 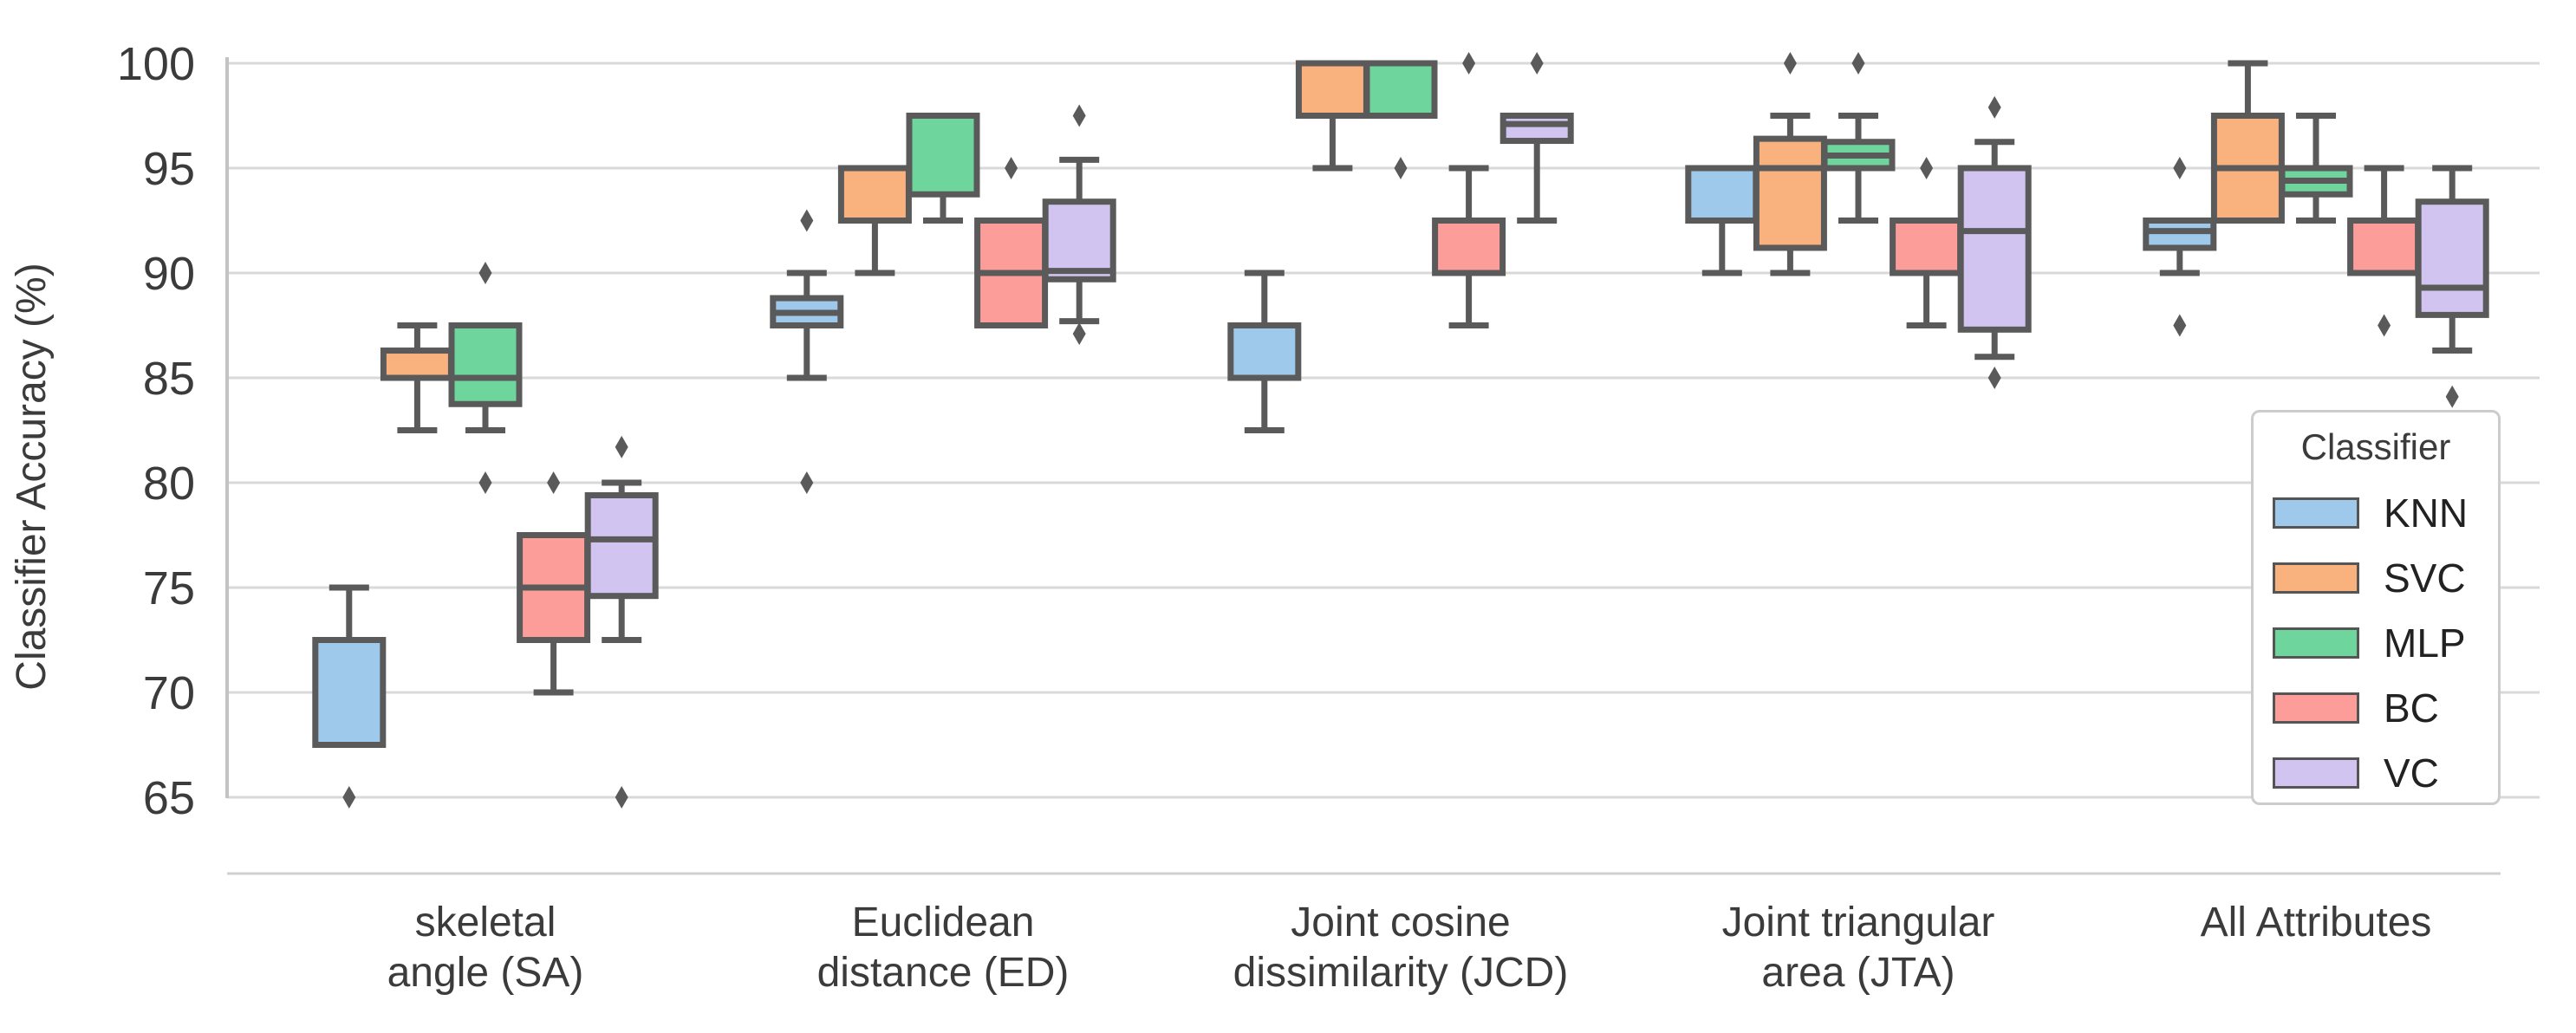 What do you see at coordinates (1927, 247) in the screenshot?
I see `box-BC-JTA` at bounding box center [1927, 247].